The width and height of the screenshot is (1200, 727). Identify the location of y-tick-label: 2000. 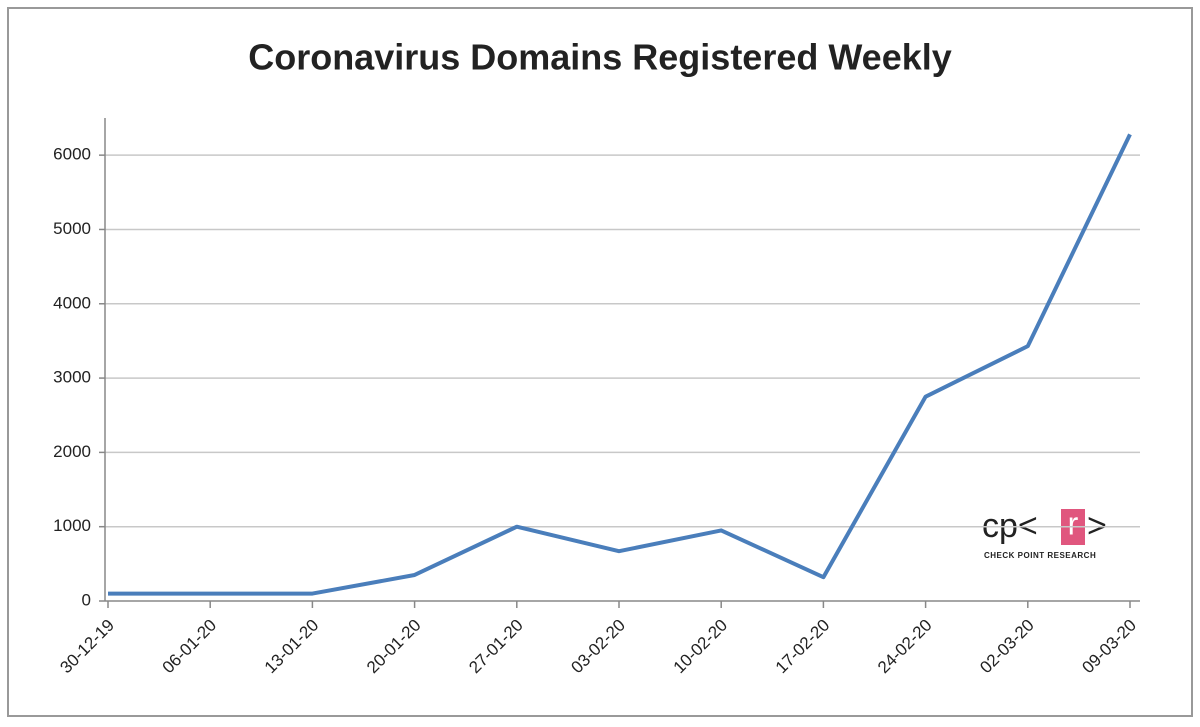
(72, 451).